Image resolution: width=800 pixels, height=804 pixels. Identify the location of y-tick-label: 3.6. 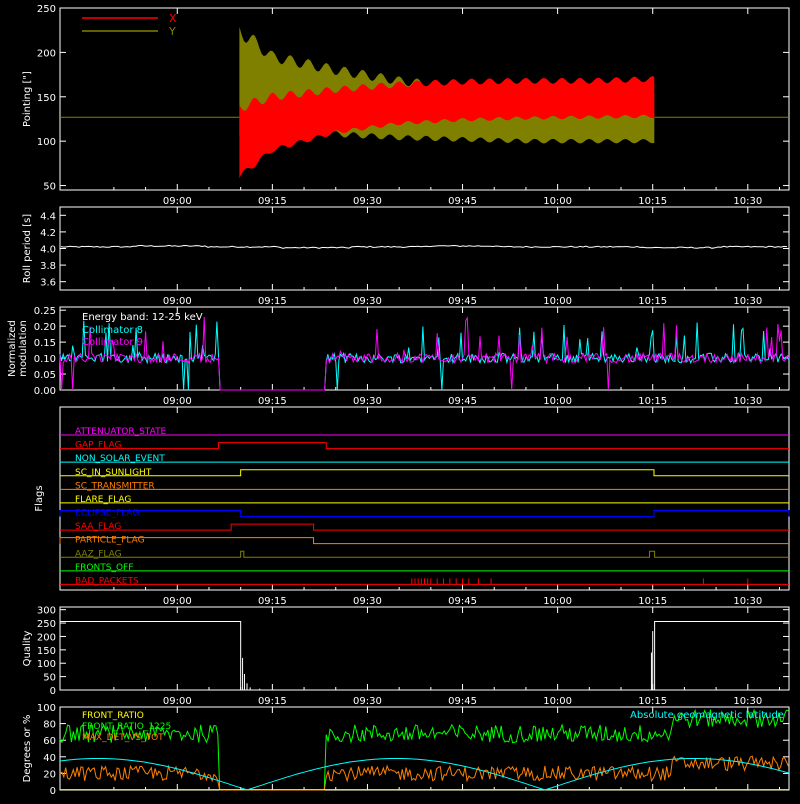
(48, 283).